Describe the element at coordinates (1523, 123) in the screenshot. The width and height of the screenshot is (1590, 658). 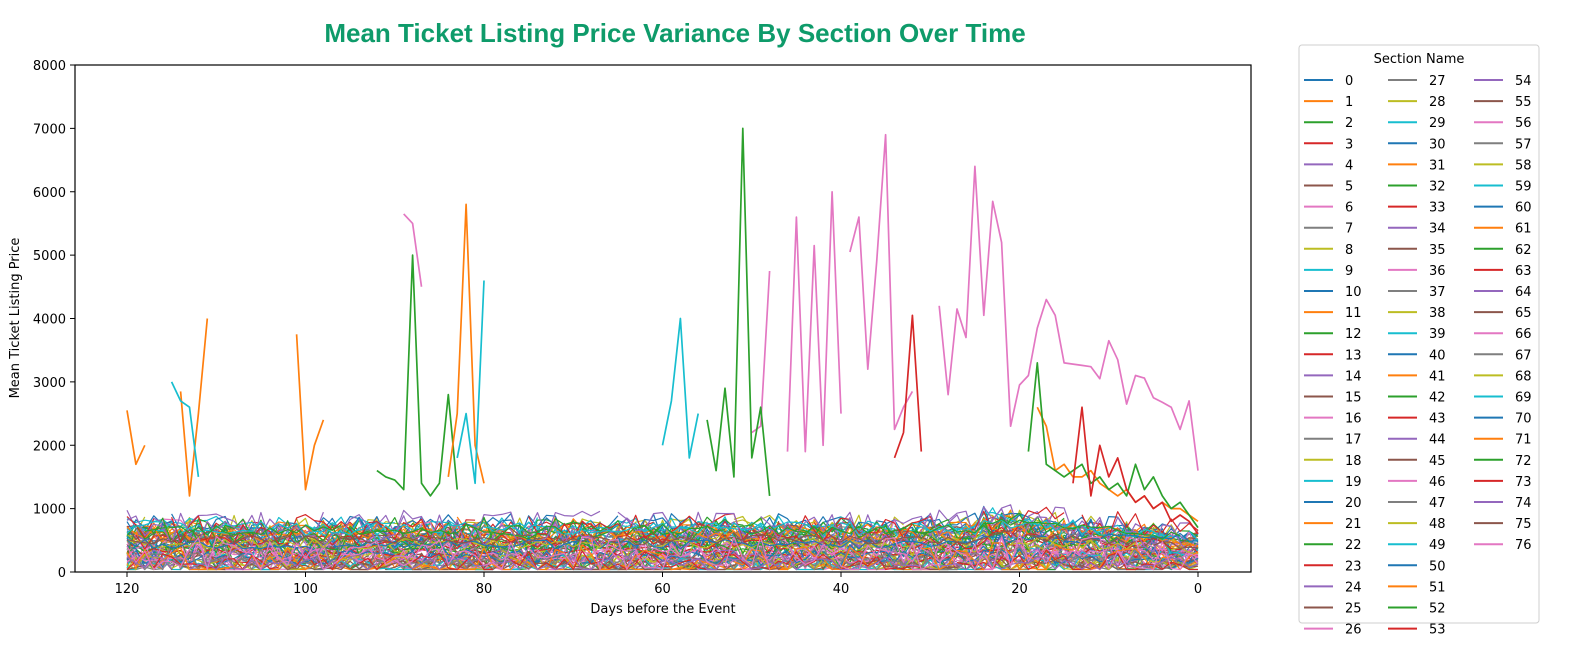
I see `legend-label-56: 56` at that location.